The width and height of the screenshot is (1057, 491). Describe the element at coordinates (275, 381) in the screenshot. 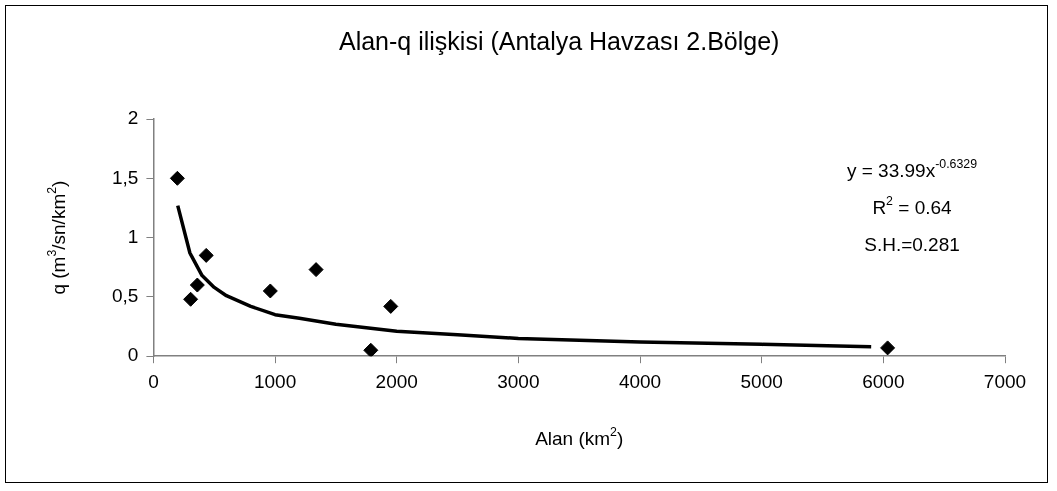

I see `x-tick-label: 1000` at that location.